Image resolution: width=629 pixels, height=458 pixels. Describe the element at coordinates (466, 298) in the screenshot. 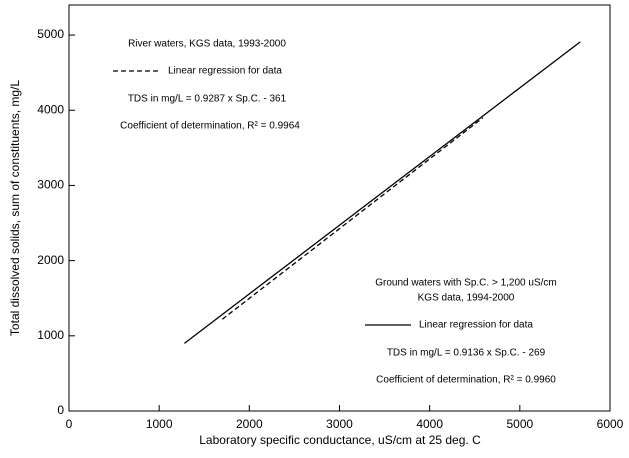

I see `annotation: KGS data, 1994-2000` at that location.